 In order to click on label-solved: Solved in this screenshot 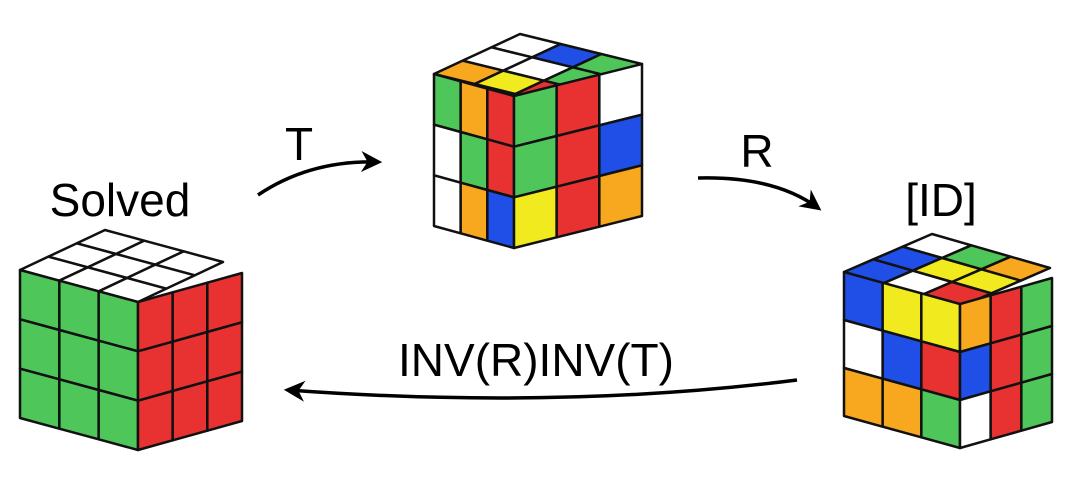, I will do `click(120, 200)`.